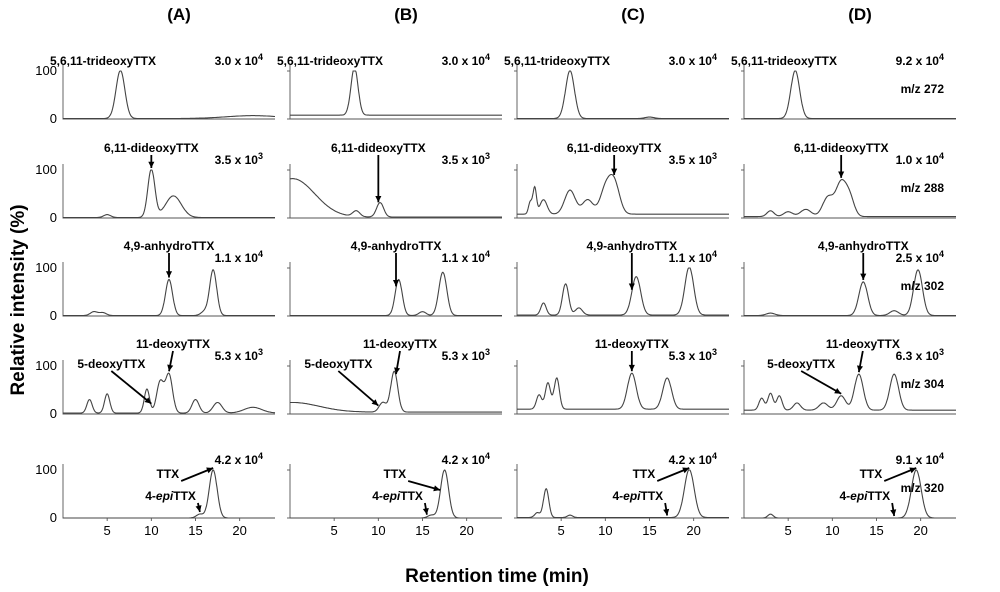 Image resolution: width=1000 pixels, height=592 pixels. I want to click on y-axis-label: Relative intensity (%), so click(18, 299).